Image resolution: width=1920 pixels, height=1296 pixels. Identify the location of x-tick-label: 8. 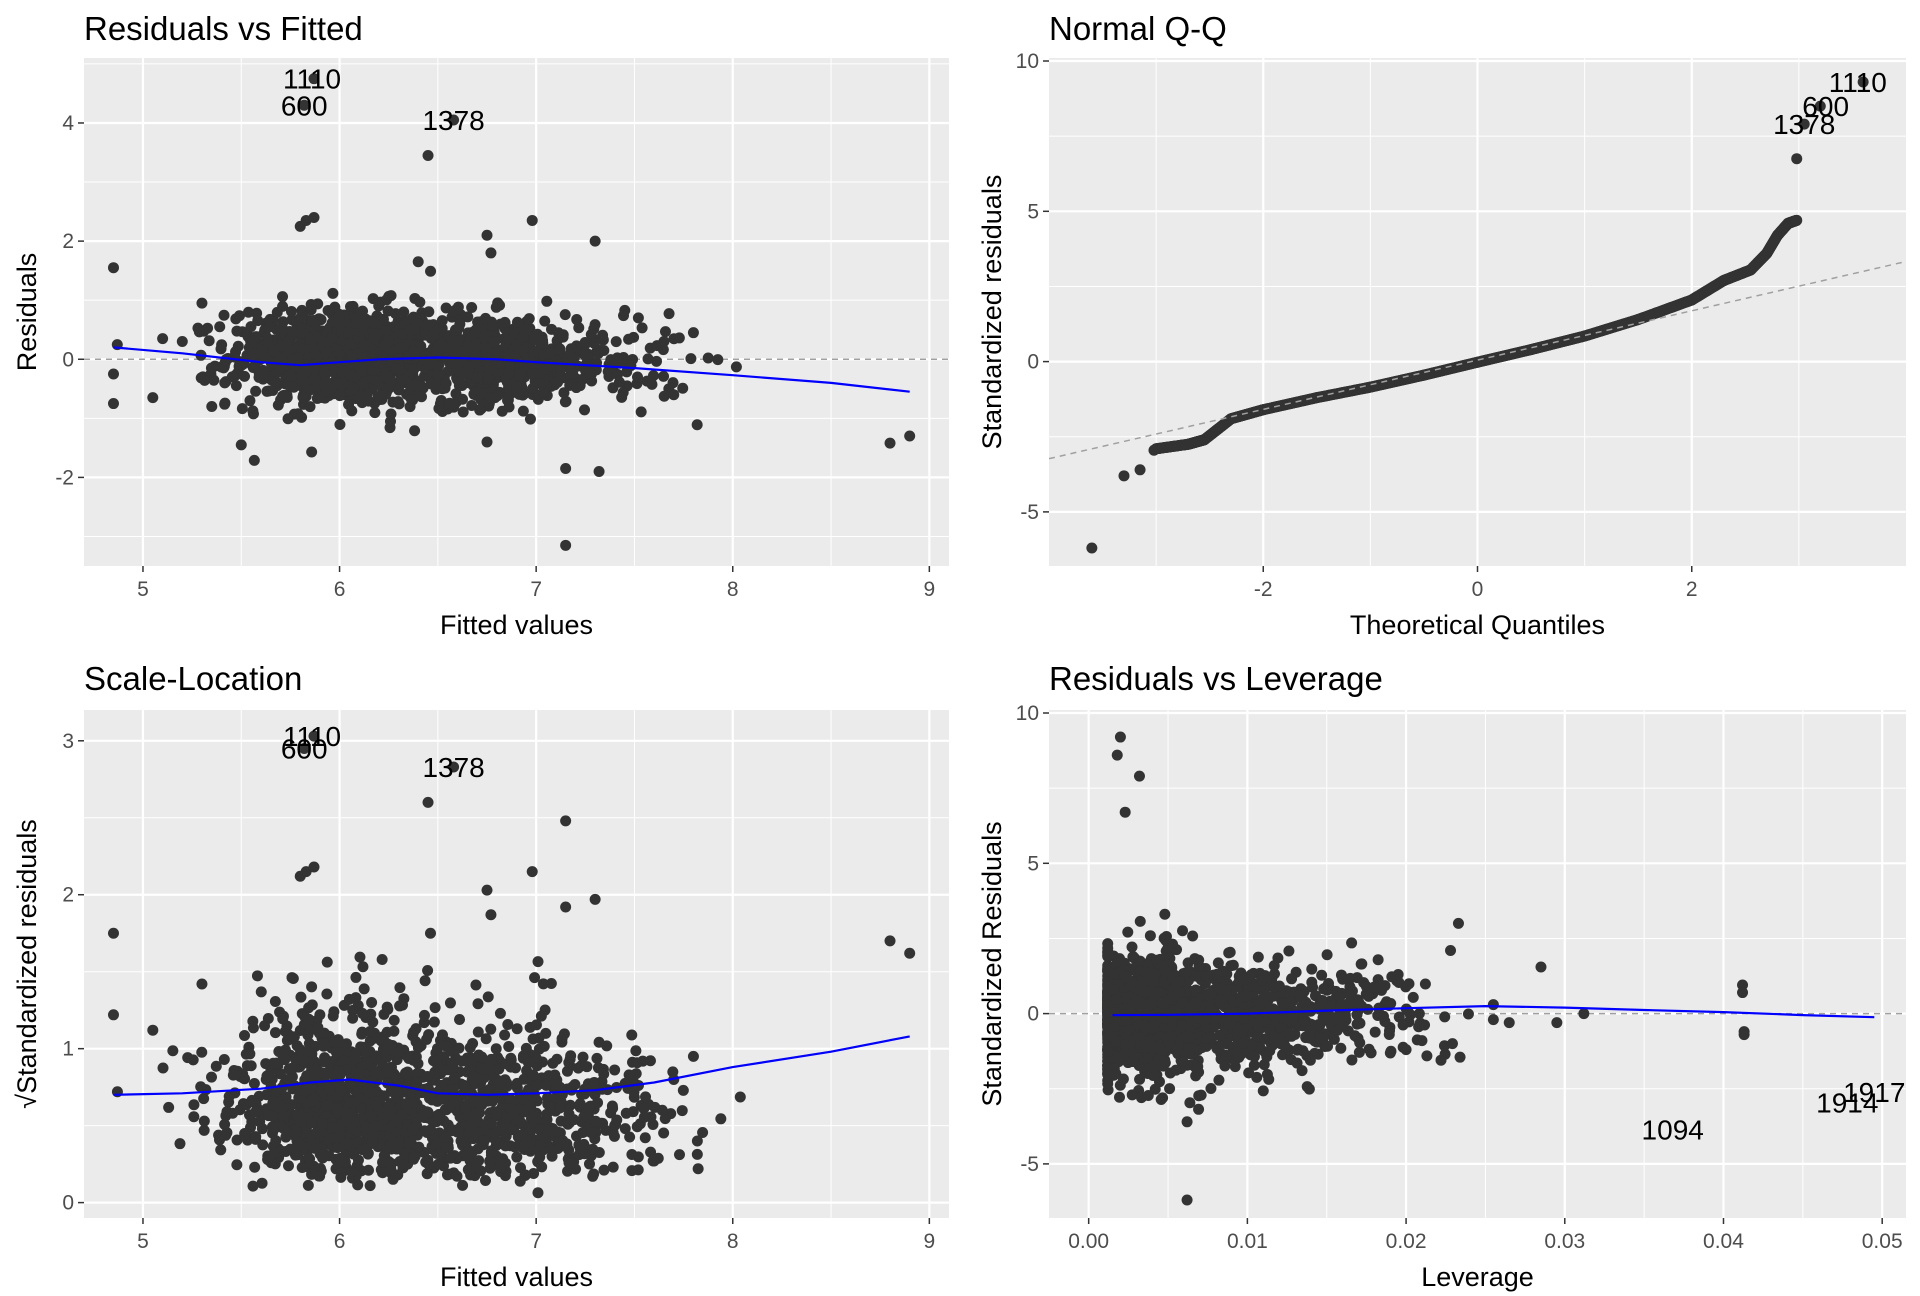
(733, 1241).